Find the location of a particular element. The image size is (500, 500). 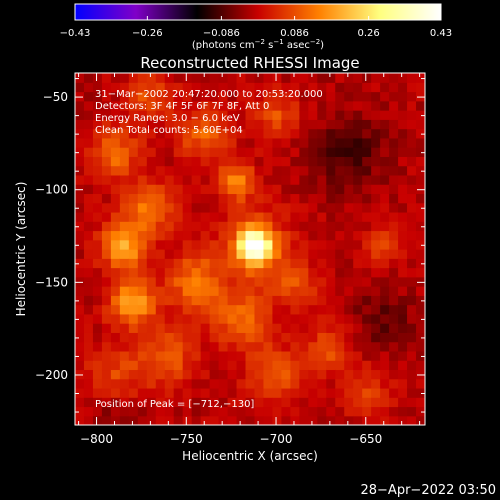

colorbar-gradient is located at coordinates (258, 12).